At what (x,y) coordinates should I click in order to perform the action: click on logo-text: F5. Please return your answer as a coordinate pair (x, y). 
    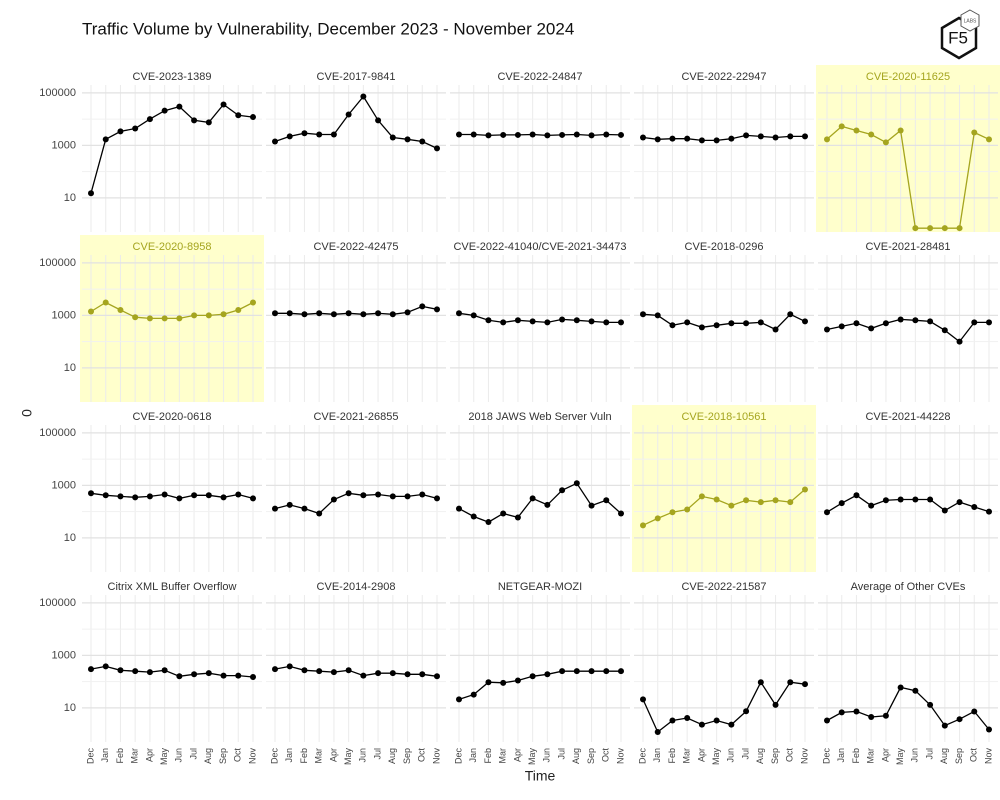
    Looking at the image, I should click on (958, 37).